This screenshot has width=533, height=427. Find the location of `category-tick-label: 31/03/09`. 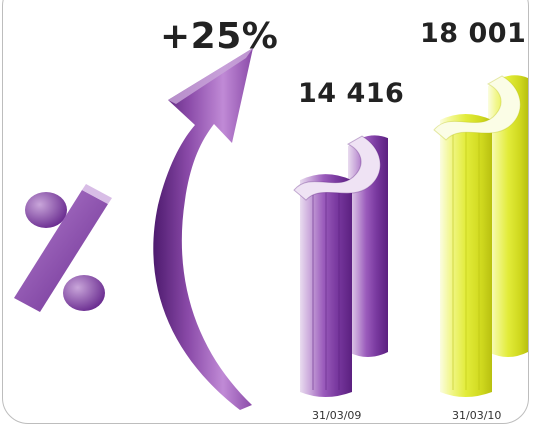

category-tick-label: 31/03/09 is located at coordinates (337, 415).